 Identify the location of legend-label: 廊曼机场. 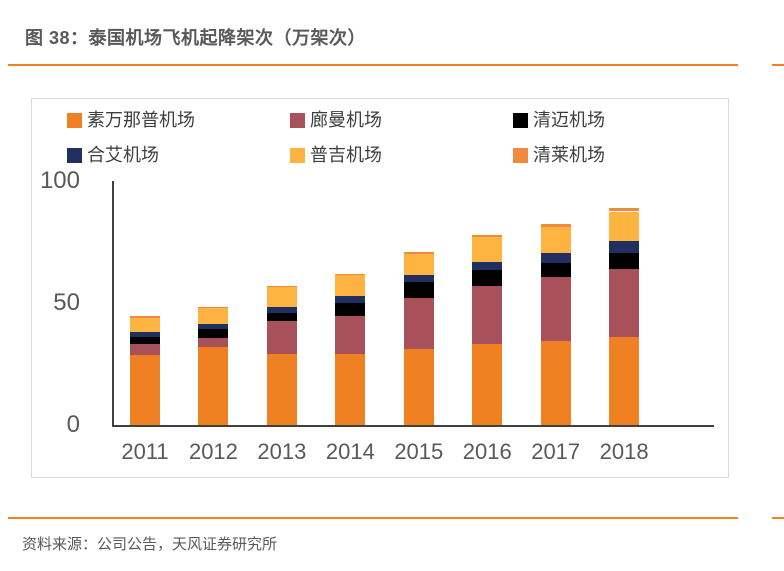
(346, 120).